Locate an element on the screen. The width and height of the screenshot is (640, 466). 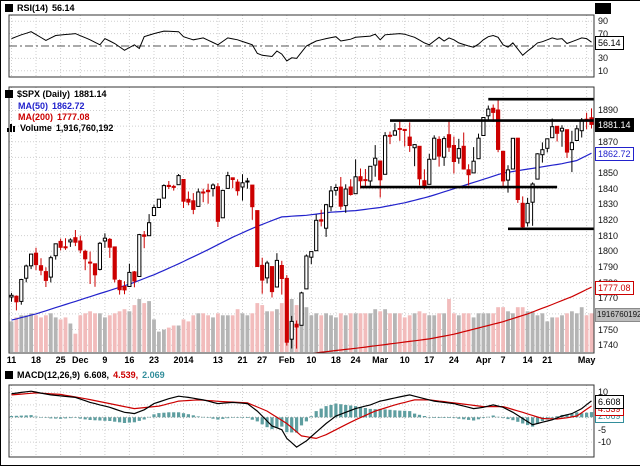
date-axis-label: 7 is located at coordinates (503, 360).